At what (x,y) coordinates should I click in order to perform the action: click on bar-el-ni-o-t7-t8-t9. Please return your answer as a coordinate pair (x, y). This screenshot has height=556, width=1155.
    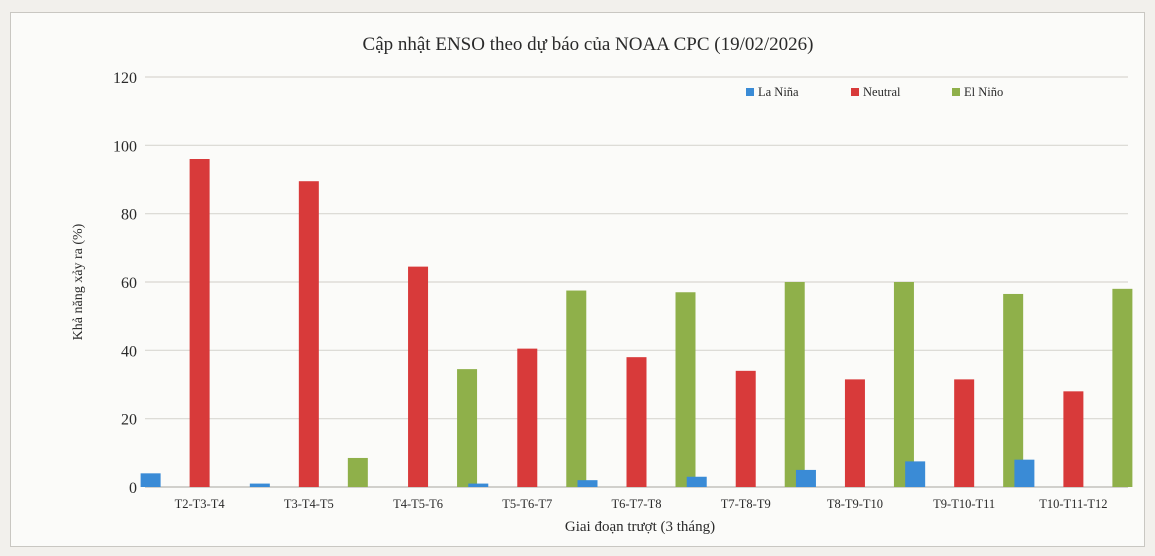
    Looking at the image, I should click on (794, 384).